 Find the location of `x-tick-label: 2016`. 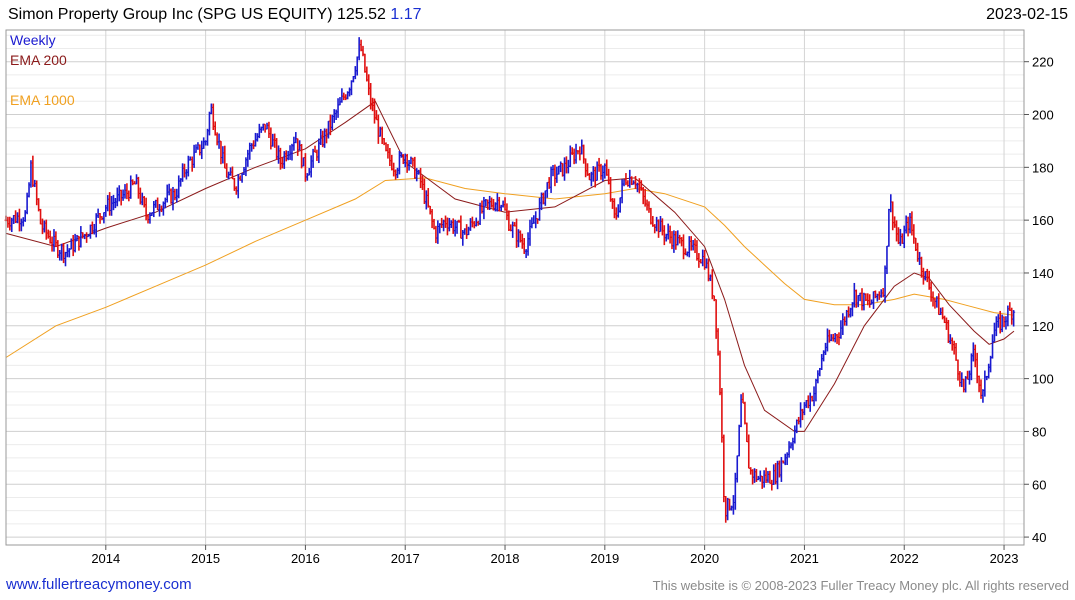

x-tick-label: 2016 is located at coordinates (305, 558).